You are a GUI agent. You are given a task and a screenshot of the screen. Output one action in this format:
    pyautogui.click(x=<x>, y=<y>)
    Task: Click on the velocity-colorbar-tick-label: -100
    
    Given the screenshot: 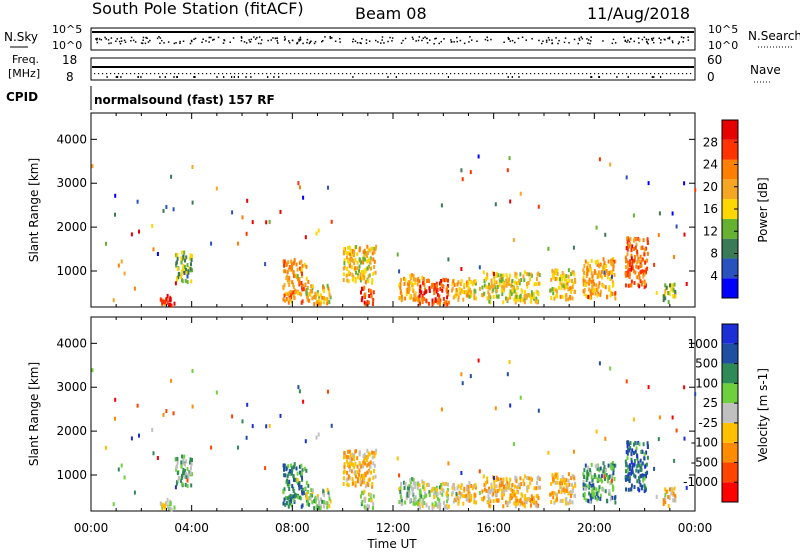 What is the action you would take?
    pyautogui.click(x=704, y=443)
    